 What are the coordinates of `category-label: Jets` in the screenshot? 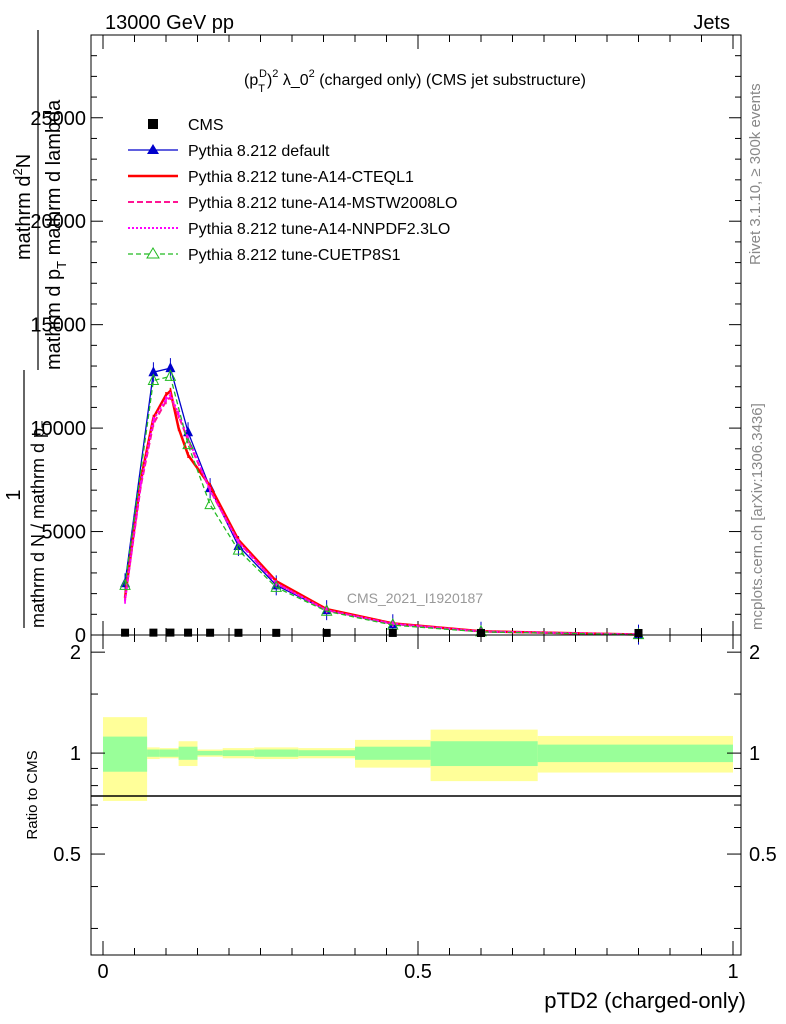 It's located at (711, 23).